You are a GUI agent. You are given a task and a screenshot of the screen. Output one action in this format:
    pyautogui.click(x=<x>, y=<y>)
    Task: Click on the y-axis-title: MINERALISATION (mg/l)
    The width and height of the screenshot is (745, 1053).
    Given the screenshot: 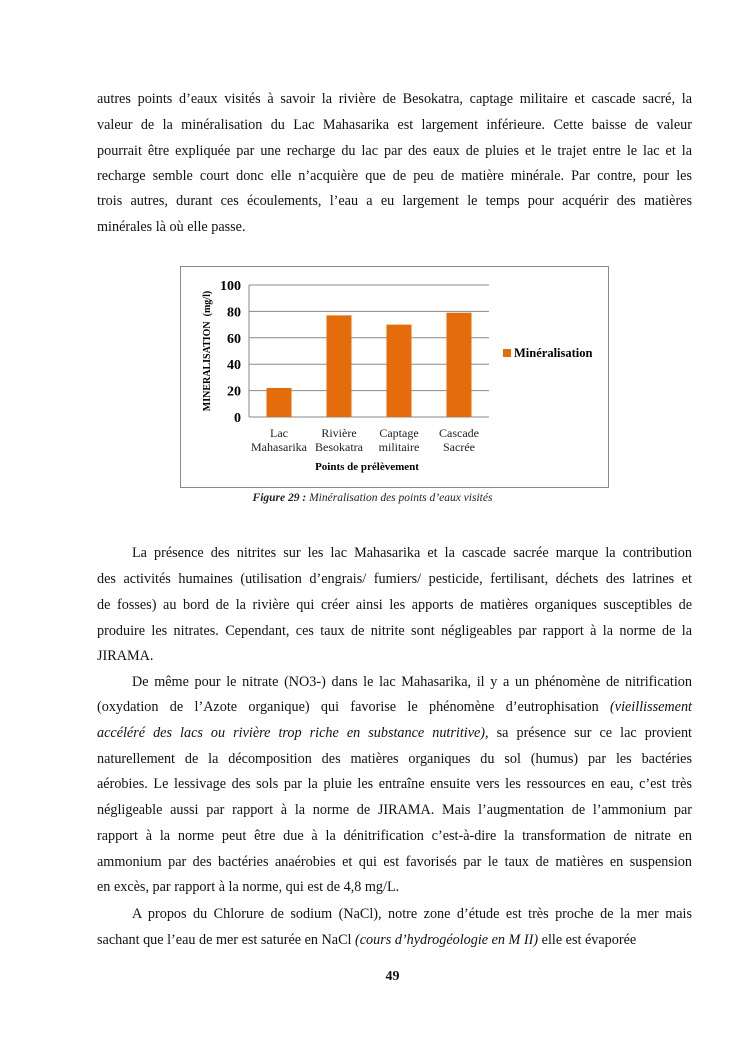 What is the action you would take?
    pyautogui.click(x=207, y=351)
    